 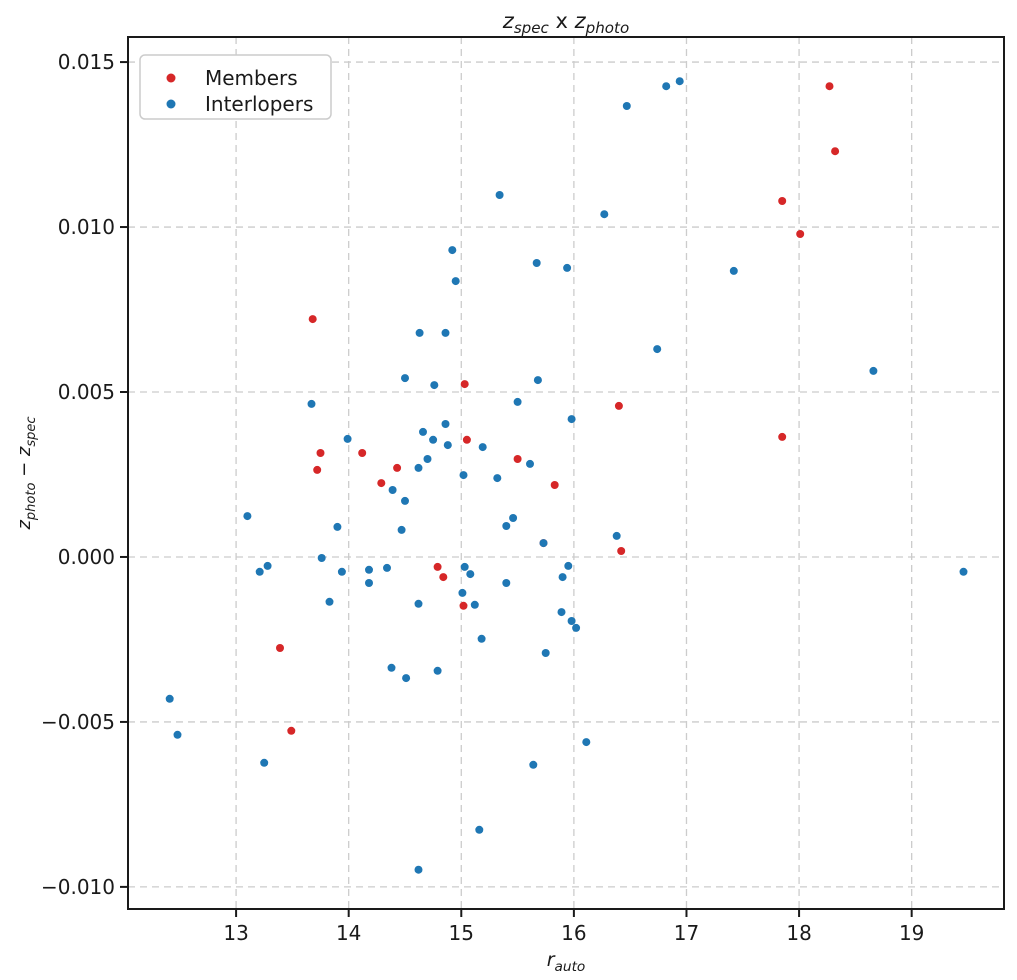 I want to click on x-tick-label: 17, so click(x=686, y=933).